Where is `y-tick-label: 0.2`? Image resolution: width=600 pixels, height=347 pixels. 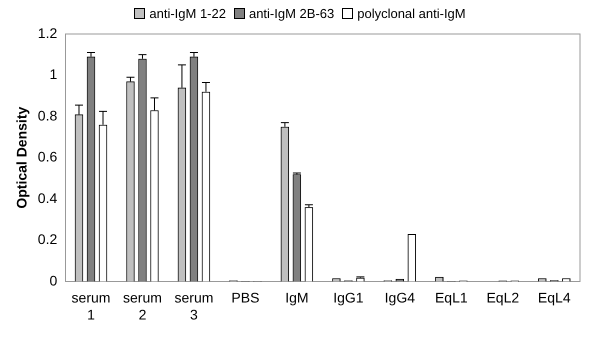
y-tick-label: 0.2 is located at coordinates (48, 239).